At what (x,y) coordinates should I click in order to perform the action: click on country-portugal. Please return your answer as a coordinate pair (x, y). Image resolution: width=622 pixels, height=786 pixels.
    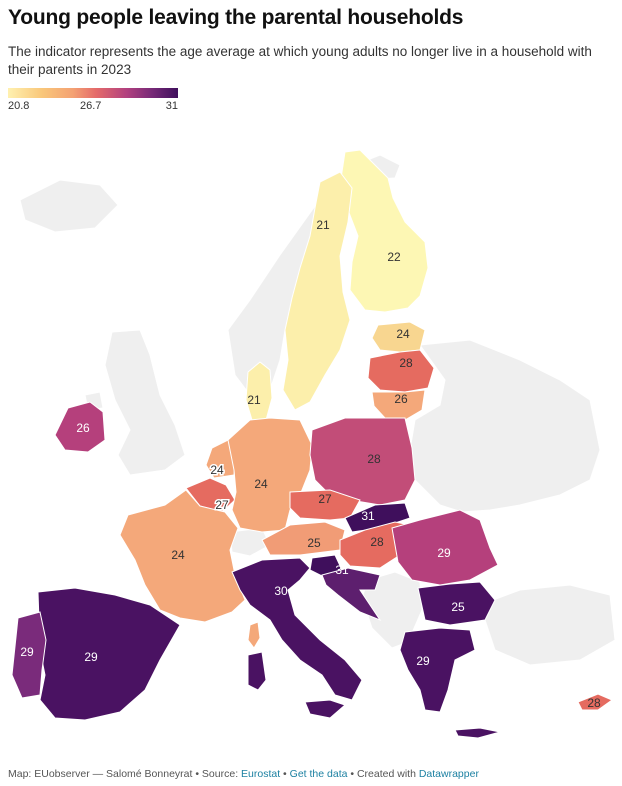
    Looking at the image, I should click on (29, 655).